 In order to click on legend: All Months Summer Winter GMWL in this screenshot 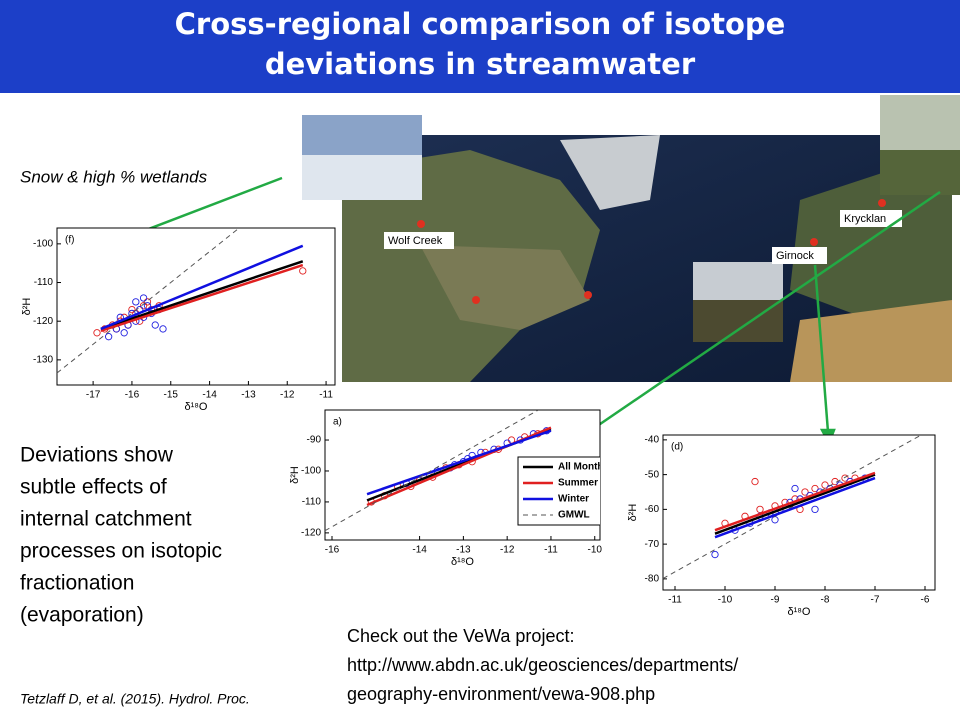, I will do `click(563, 491)`.